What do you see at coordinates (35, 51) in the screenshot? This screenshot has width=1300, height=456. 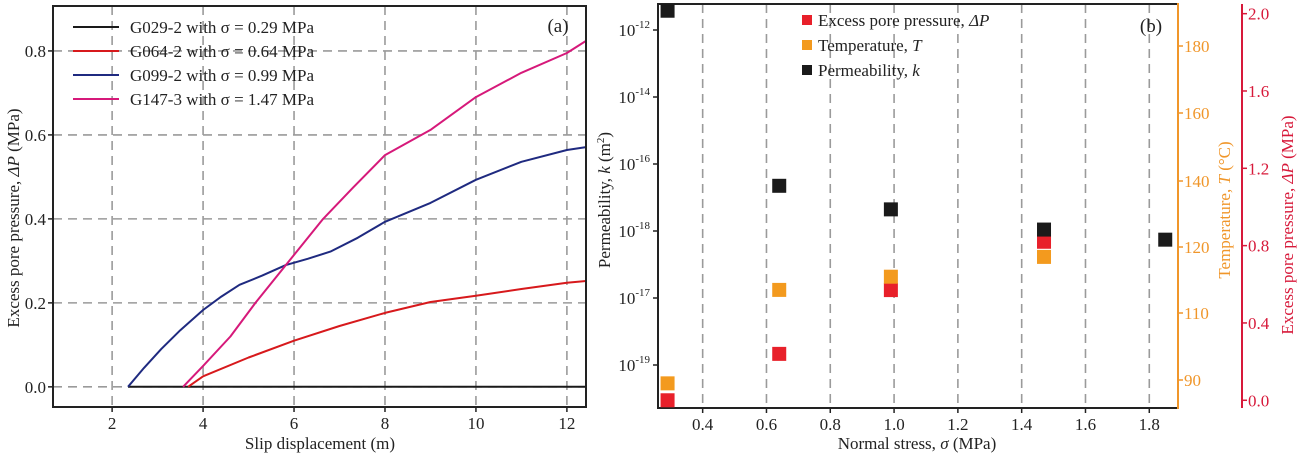 I see `y-tick-label: 0.8` at bounding box center [35, 51].